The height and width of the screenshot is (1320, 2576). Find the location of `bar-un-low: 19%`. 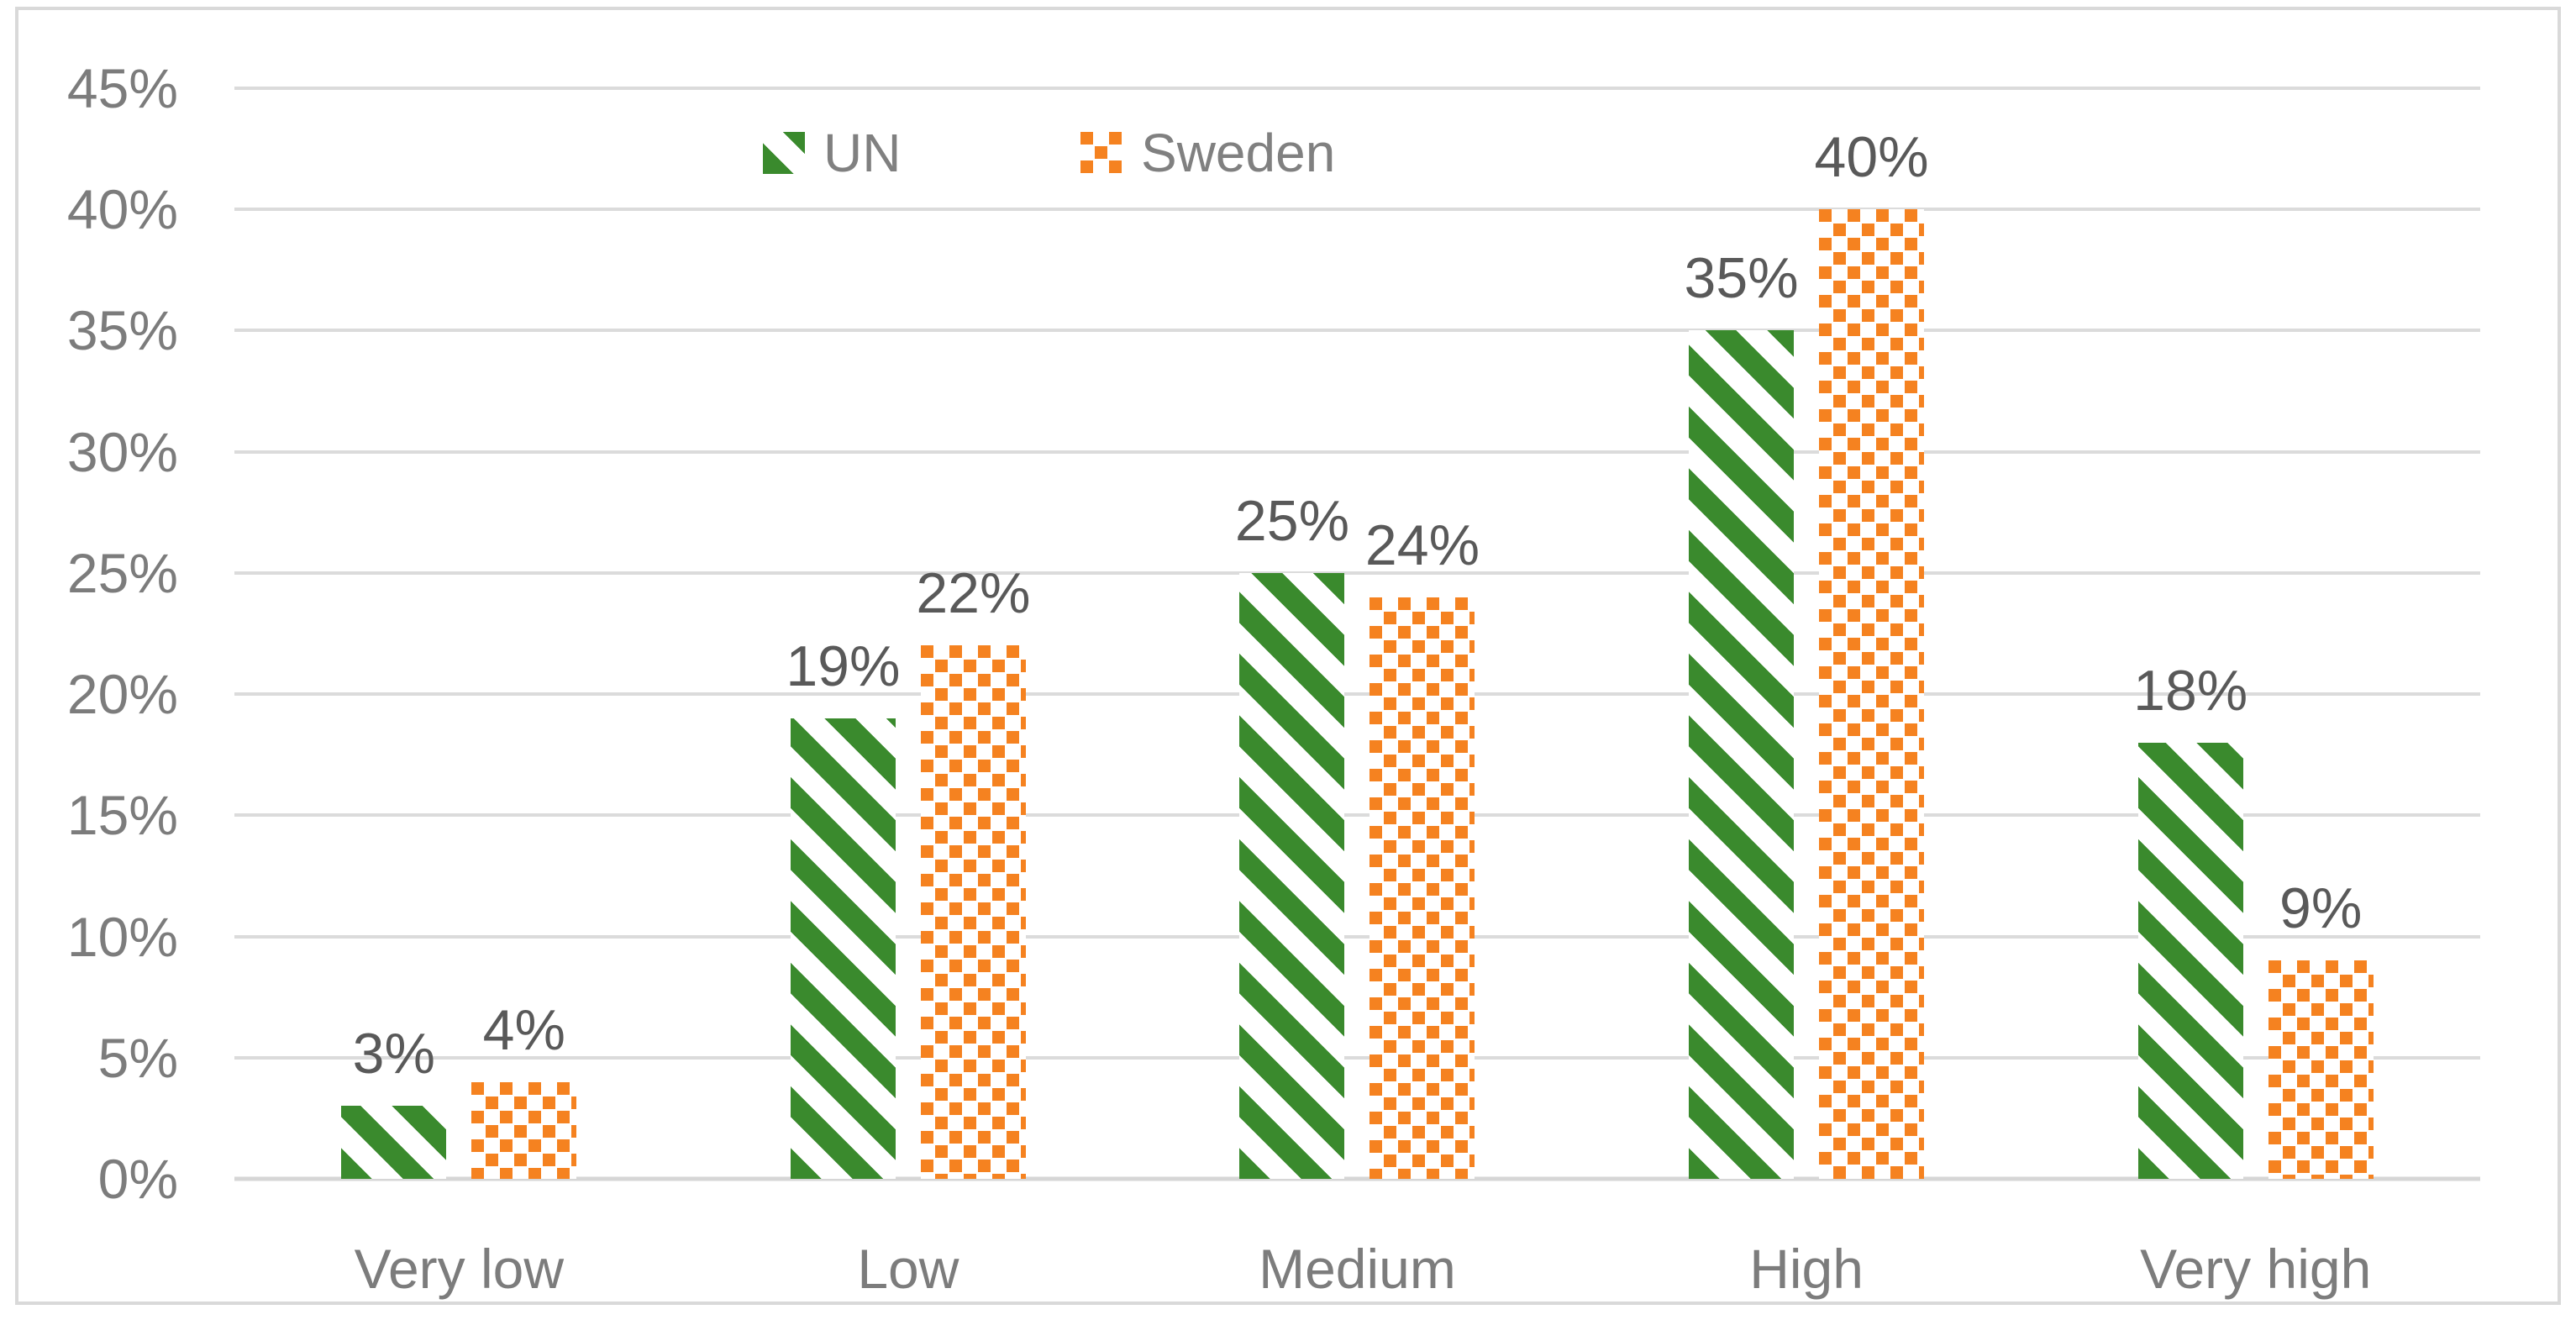

bar-un-low: 19% is located at coordinates (843, 908).